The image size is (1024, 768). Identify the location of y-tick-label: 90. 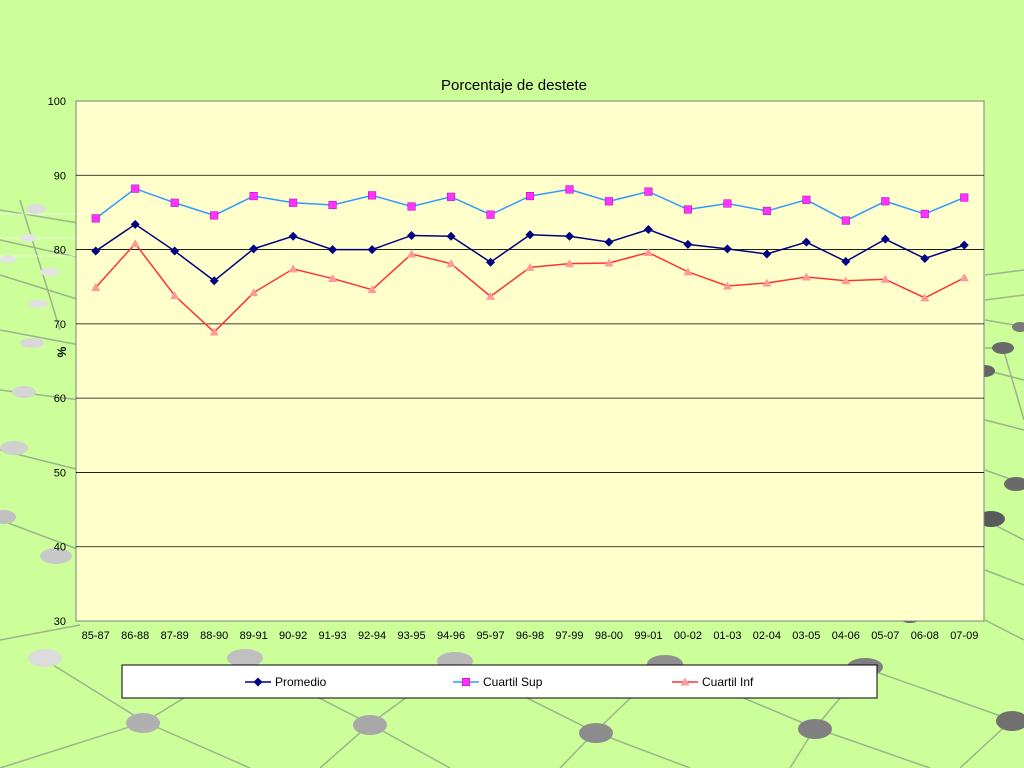
(60, 176).